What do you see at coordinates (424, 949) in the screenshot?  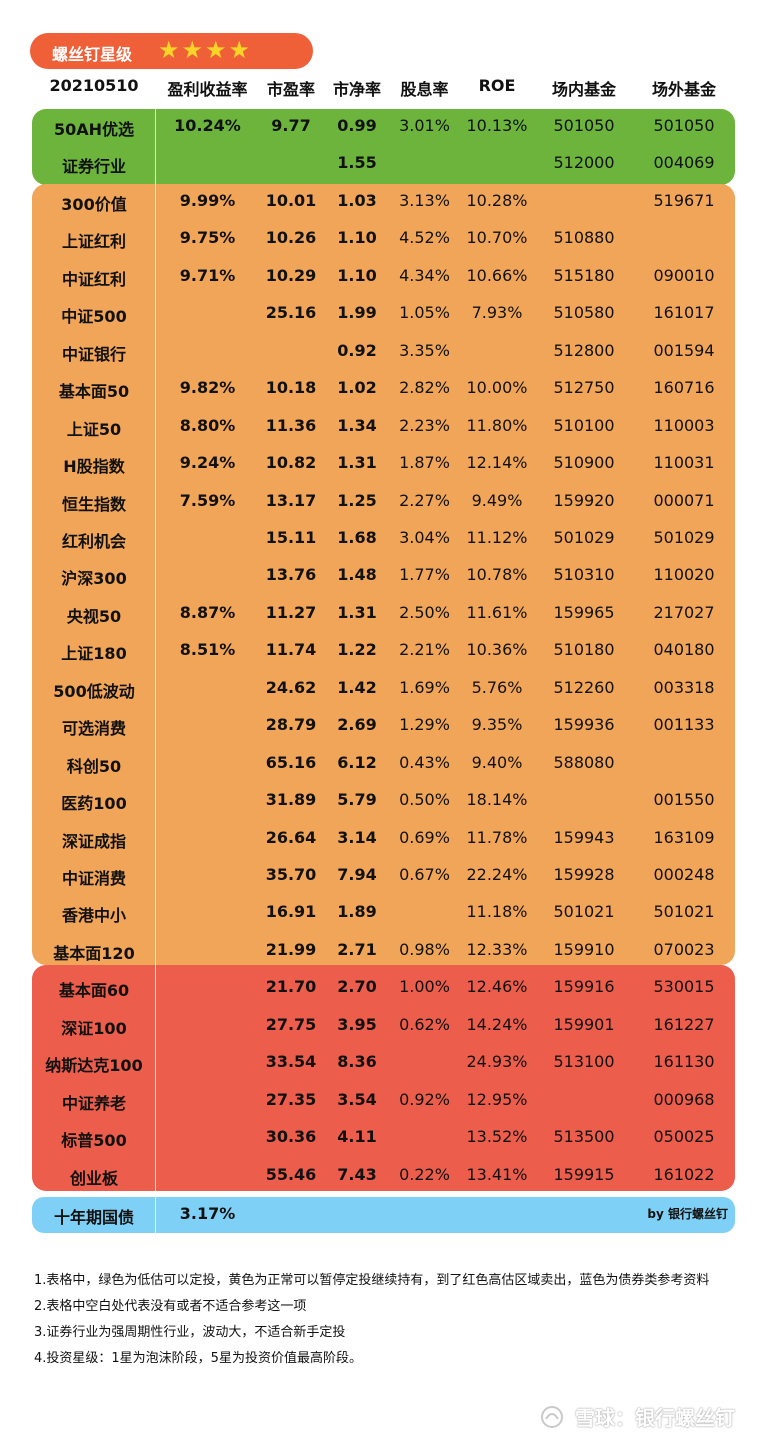 I see `dividend-yield: 0.98%` at bounding box center [424, 949].